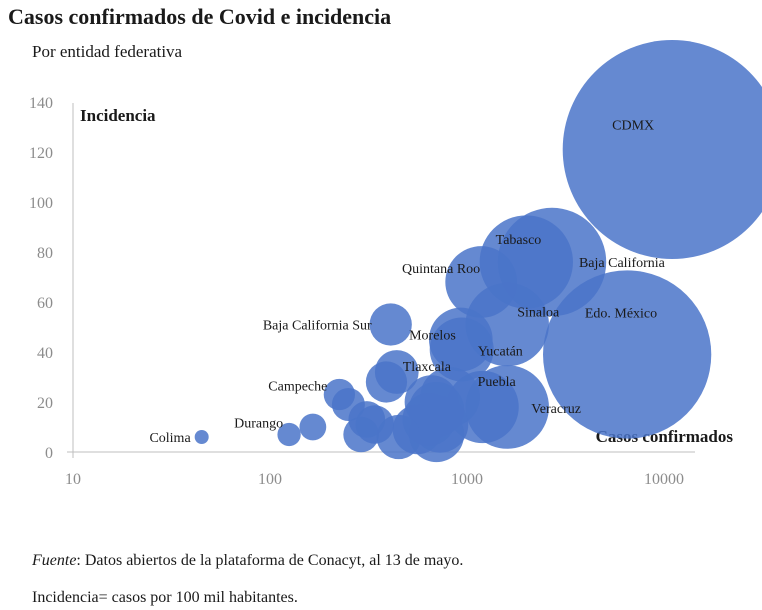 This screenshot has height=610, width=762. Describe the element at coordinates (49, 453) in the screenshot. I see `y-tick-label: 0` at that location.